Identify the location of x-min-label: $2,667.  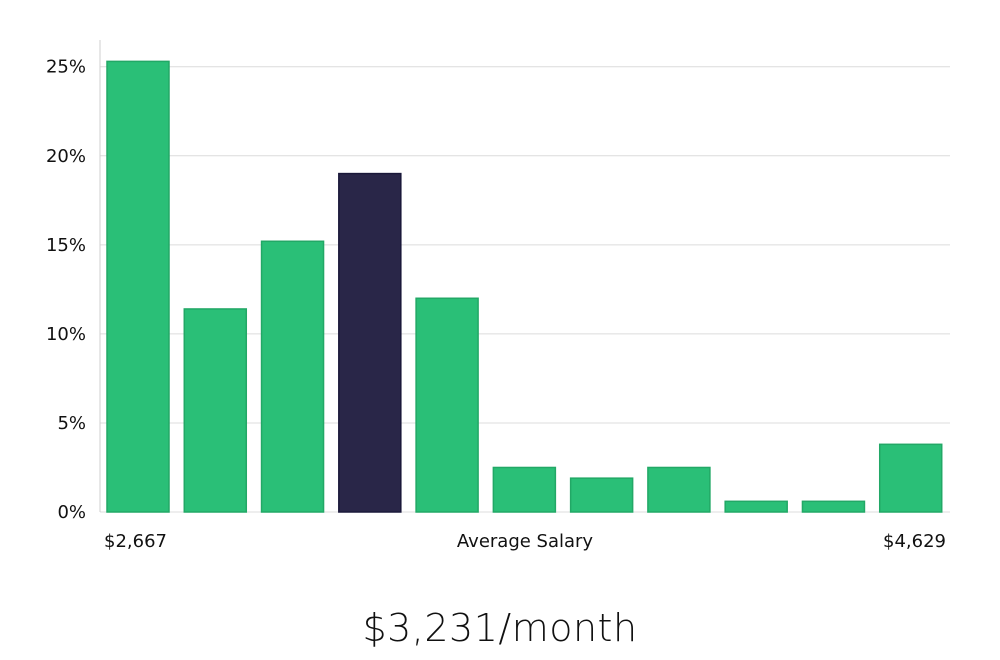
(135, 541).